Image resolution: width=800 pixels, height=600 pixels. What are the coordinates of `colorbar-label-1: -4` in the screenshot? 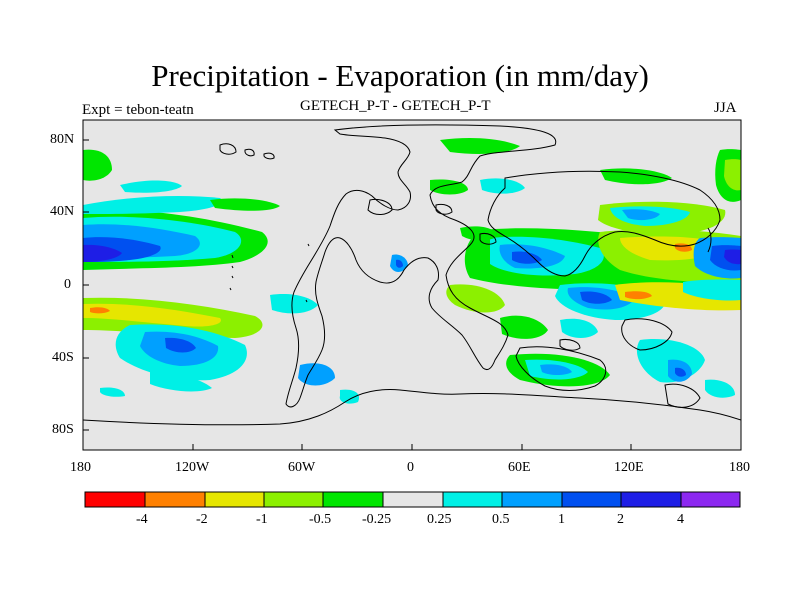 It's located at (142, 519).